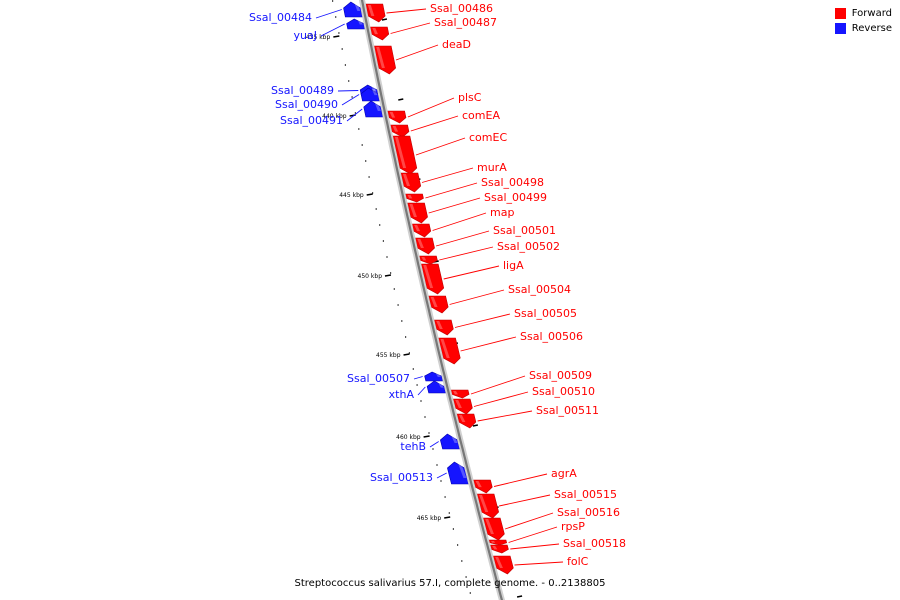 The image size is (900, 600). Describe the element at coordinates (413, 446) in the screenshot. I see `gene-label: tehB` at that location.